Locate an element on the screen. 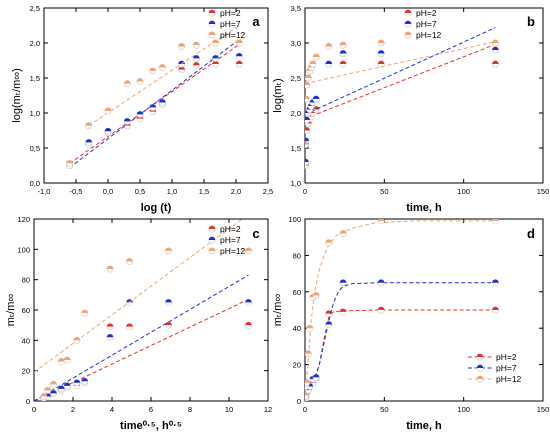 This screenshot has width=550, height=435. panel-letter: a is located at coordinates (256, 21).